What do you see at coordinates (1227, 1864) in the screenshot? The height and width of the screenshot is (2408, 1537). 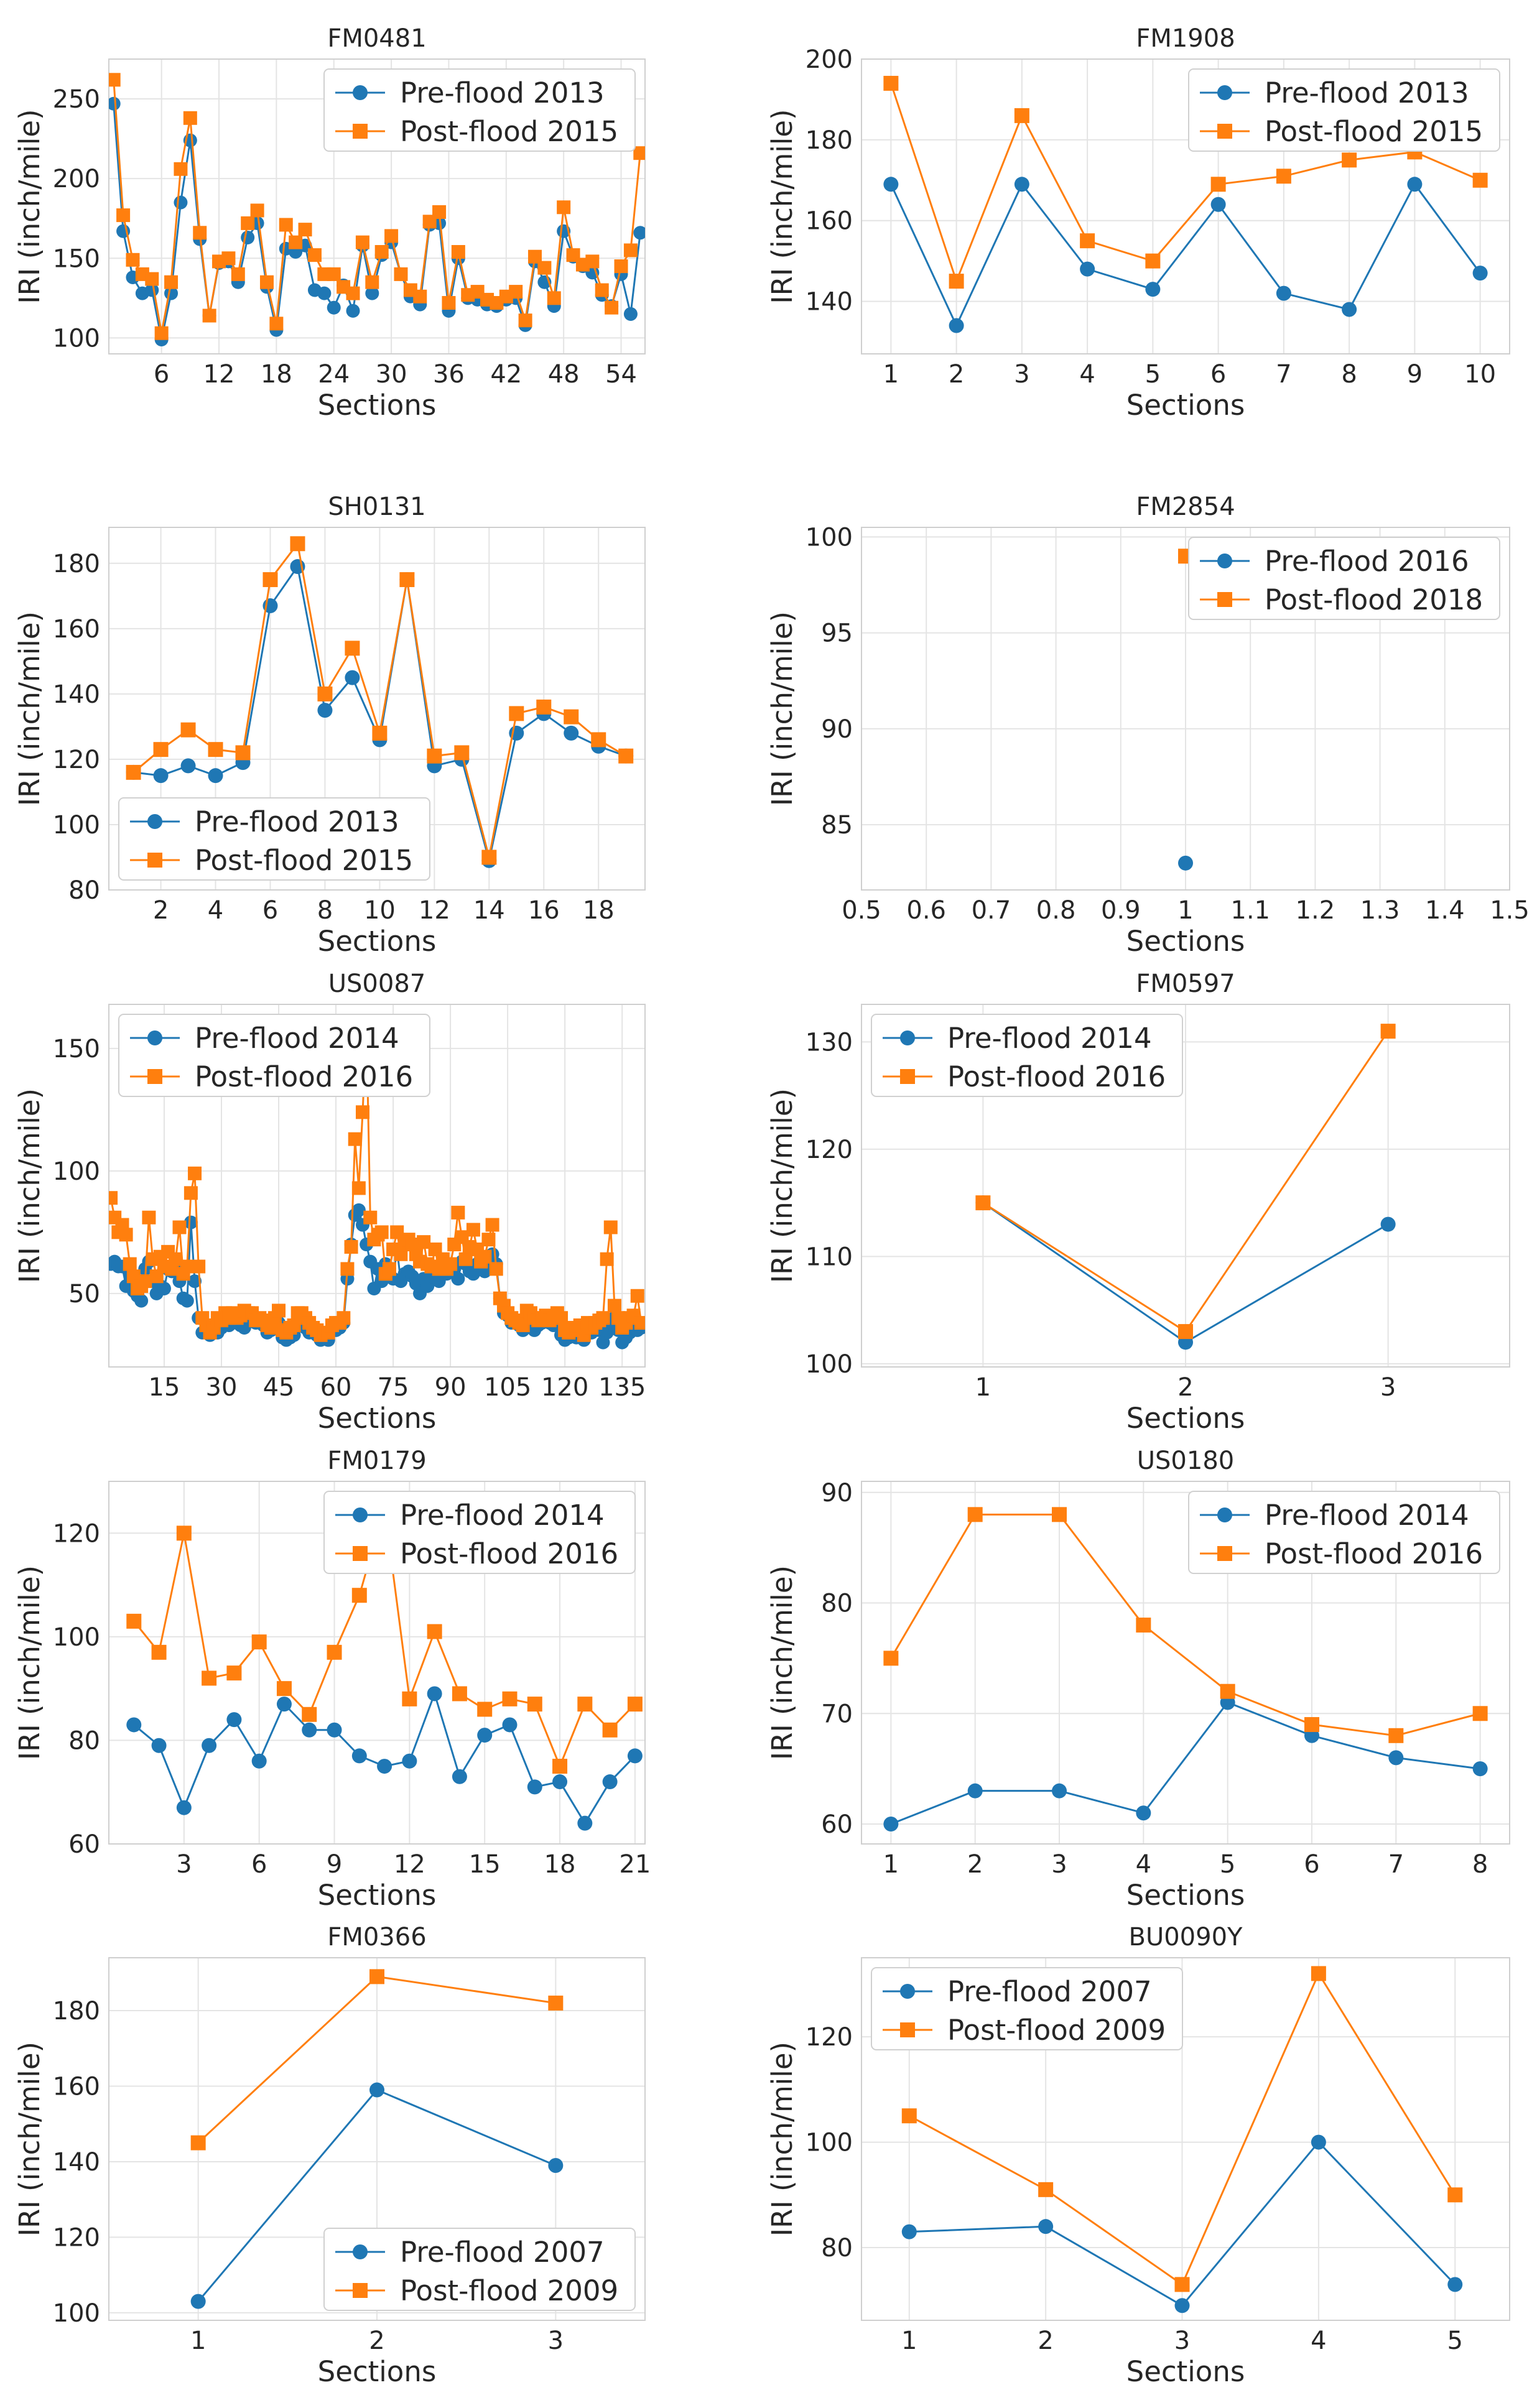 I see `x-tick-label: 5` at bounding box center [1227, 1864].